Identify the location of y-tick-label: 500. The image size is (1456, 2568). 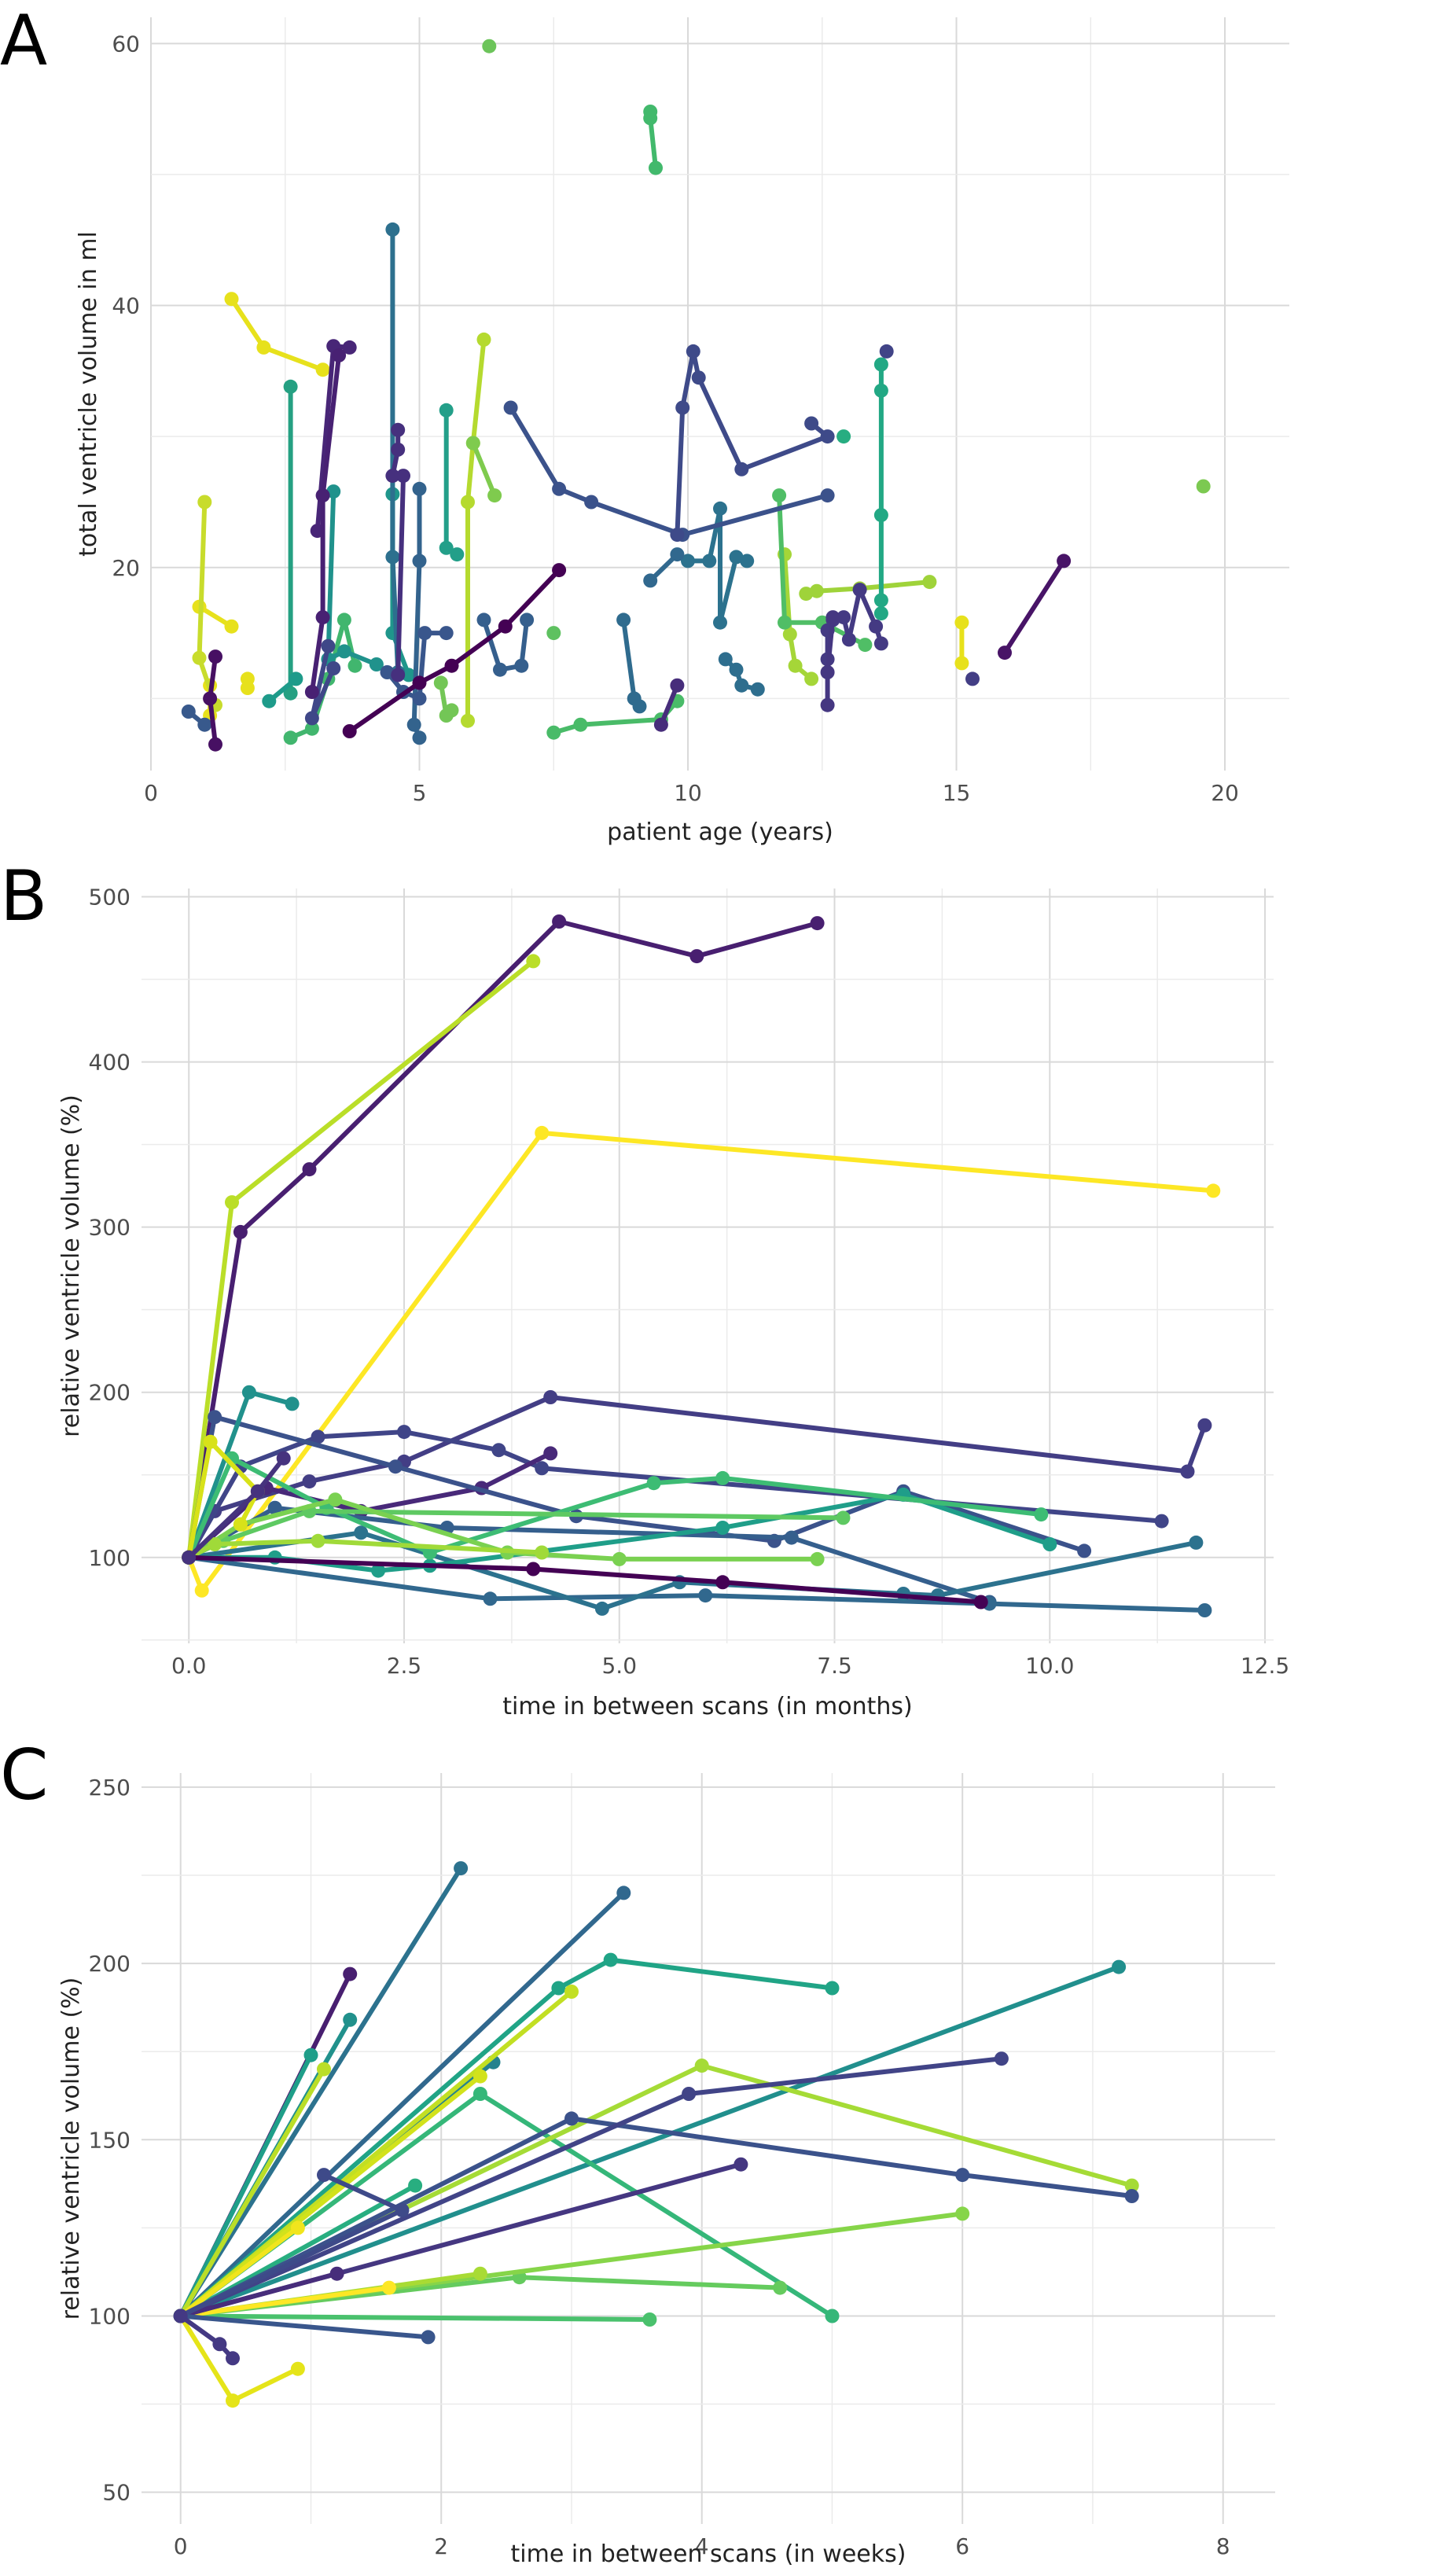
(110, 898).